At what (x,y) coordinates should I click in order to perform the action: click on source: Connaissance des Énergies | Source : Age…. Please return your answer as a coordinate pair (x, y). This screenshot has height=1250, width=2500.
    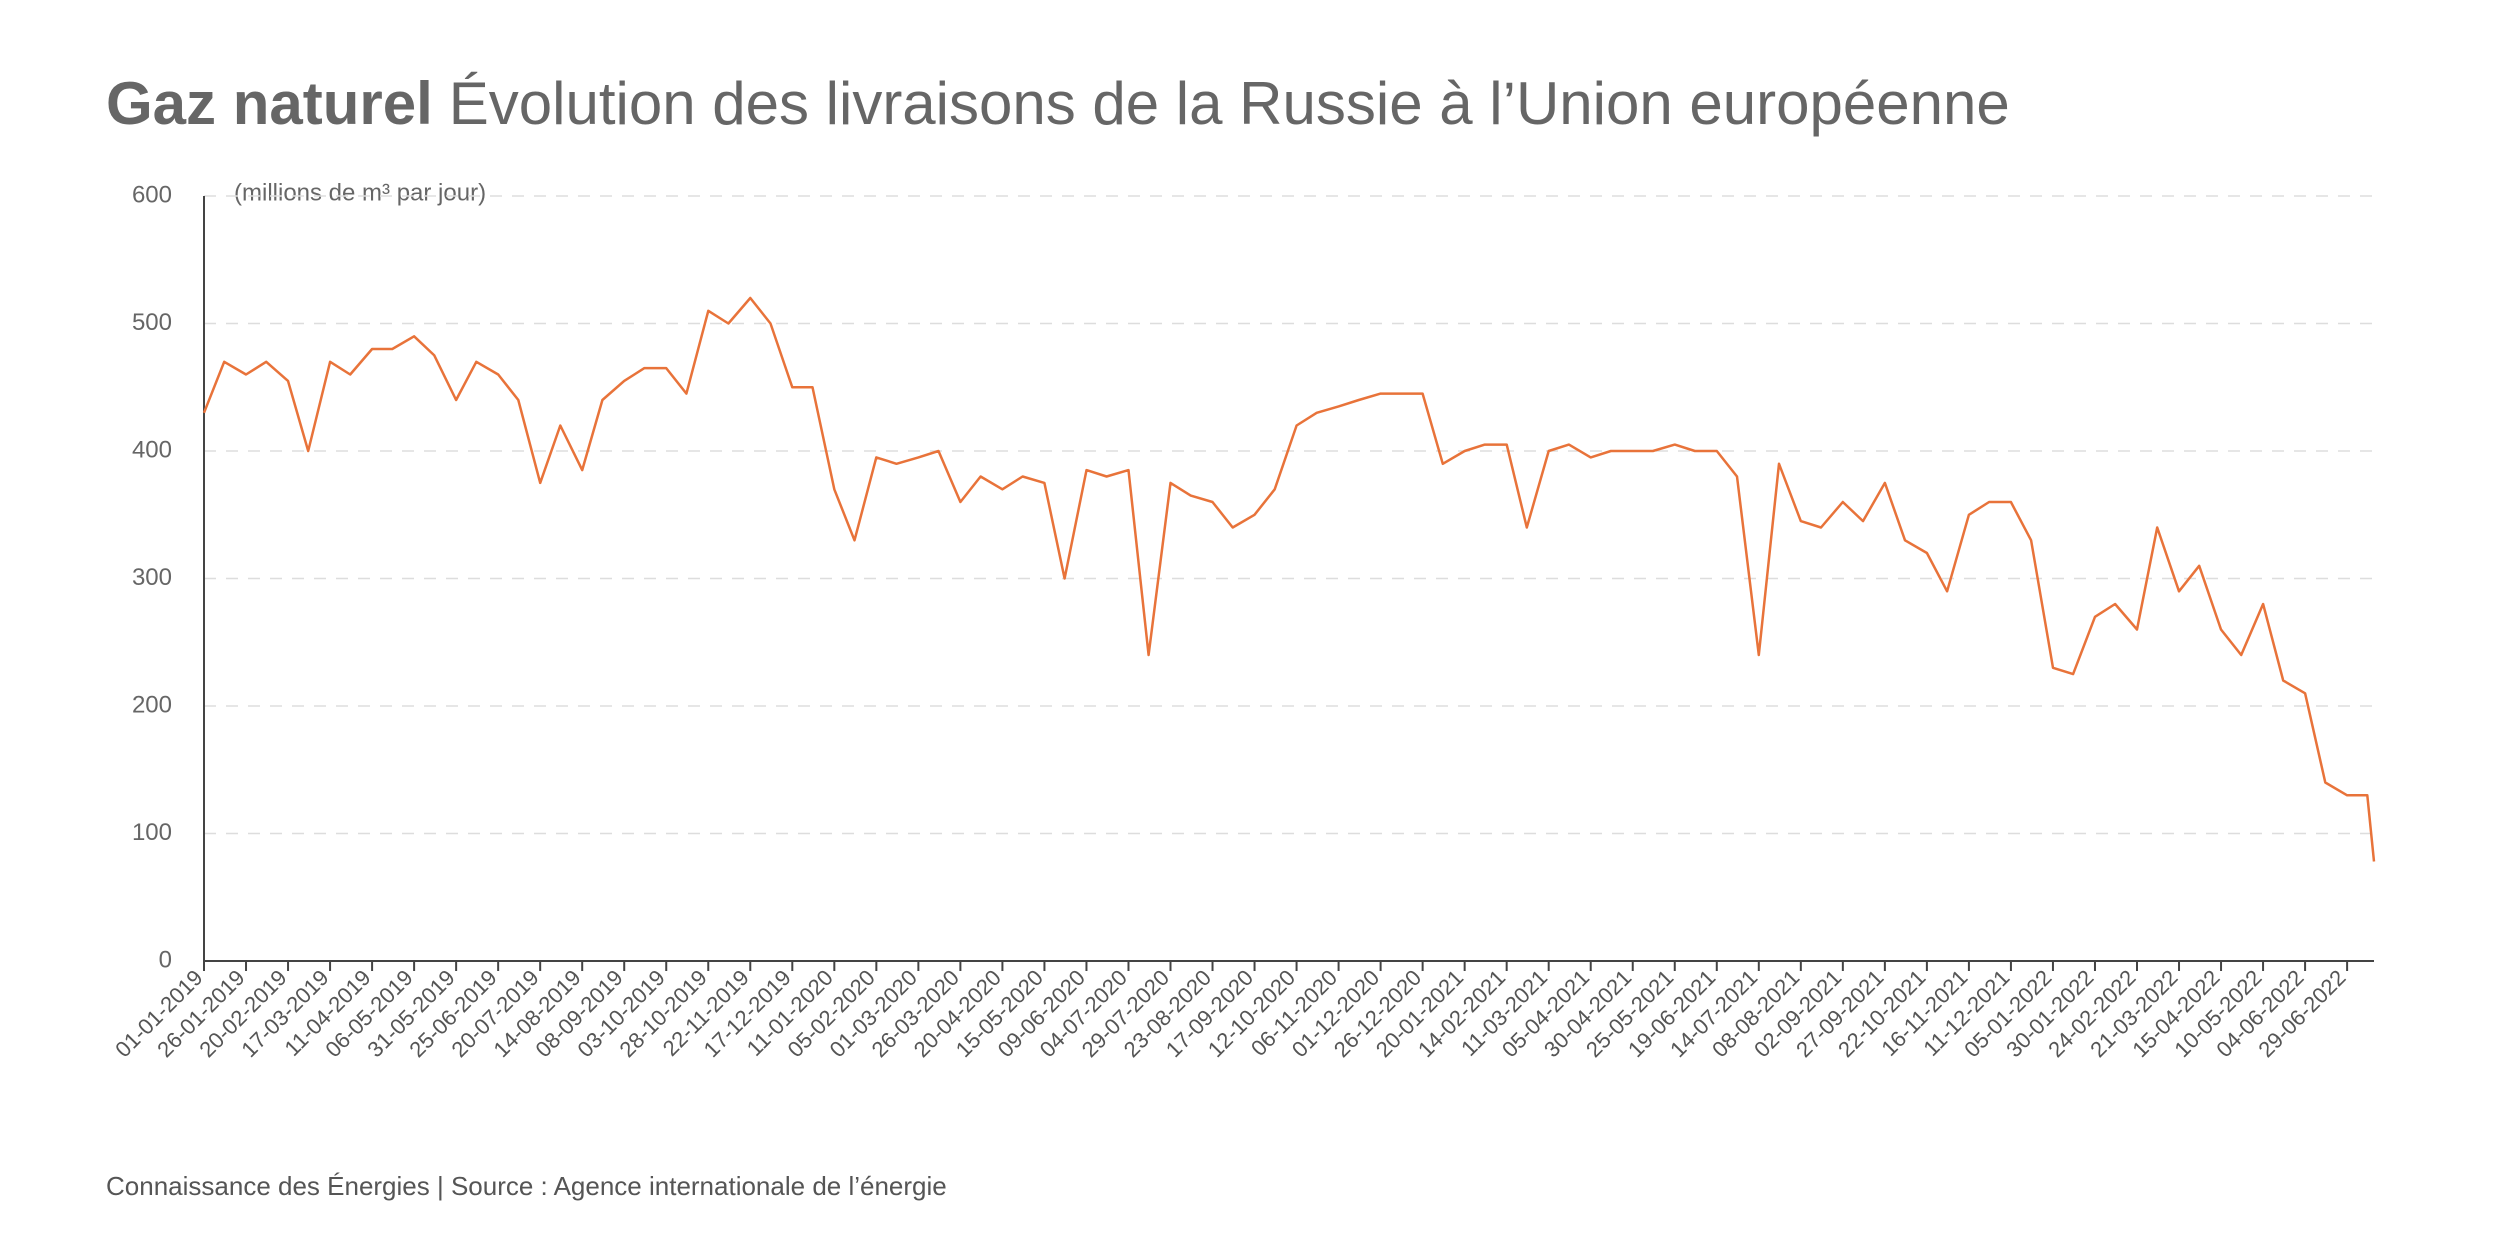
    Looking at the image, I should click on (526, 1186).